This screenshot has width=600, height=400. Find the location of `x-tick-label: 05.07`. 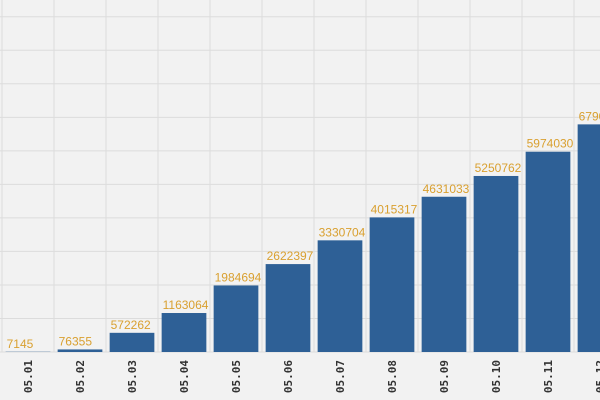

x-tick-label: 05.07 is located at coordinates (340, 376).